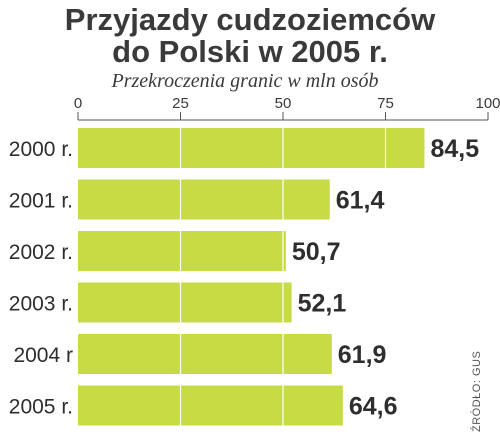 This screenshot has height=439, width=500. What do you see at coordinates (385, 103) in the screenshot?
I see `x-tick-label-3: 75` at bounding box center [385, 103].